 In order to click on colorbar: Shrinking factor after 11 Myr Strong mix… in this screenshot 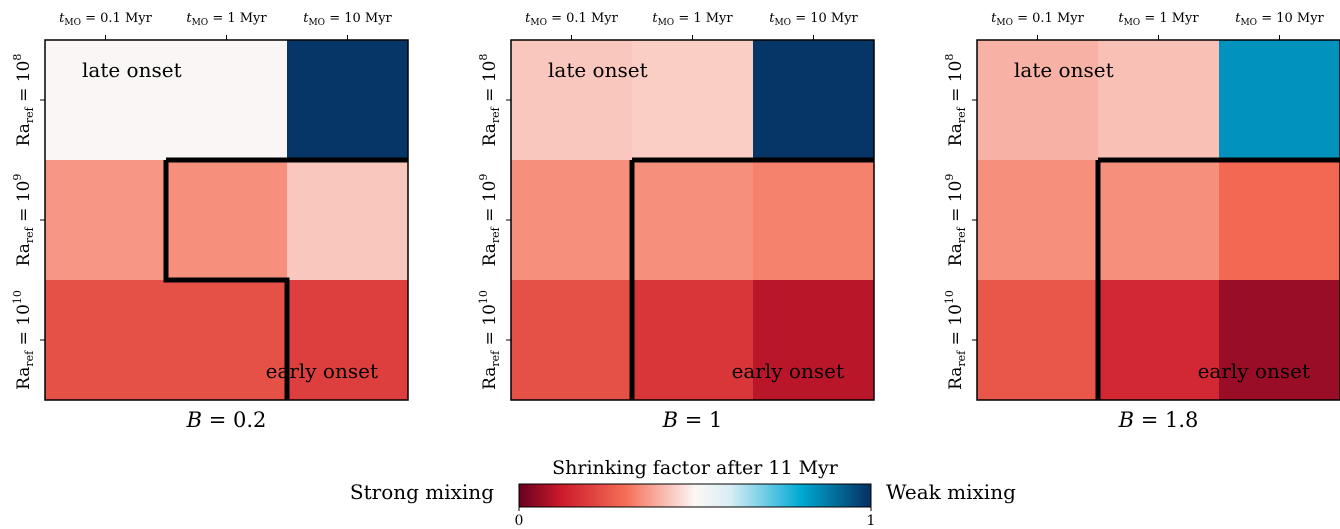, I will do `click(683, 493)`.